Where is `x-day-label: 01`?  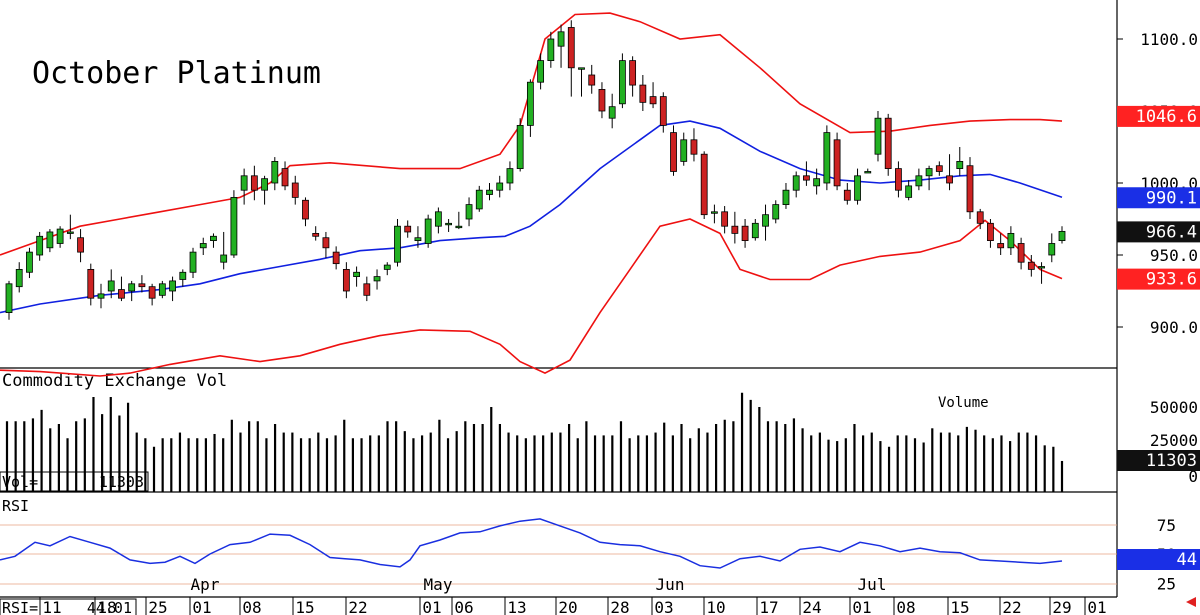 x-day-label: 01 is located at coordinates (201, 606).